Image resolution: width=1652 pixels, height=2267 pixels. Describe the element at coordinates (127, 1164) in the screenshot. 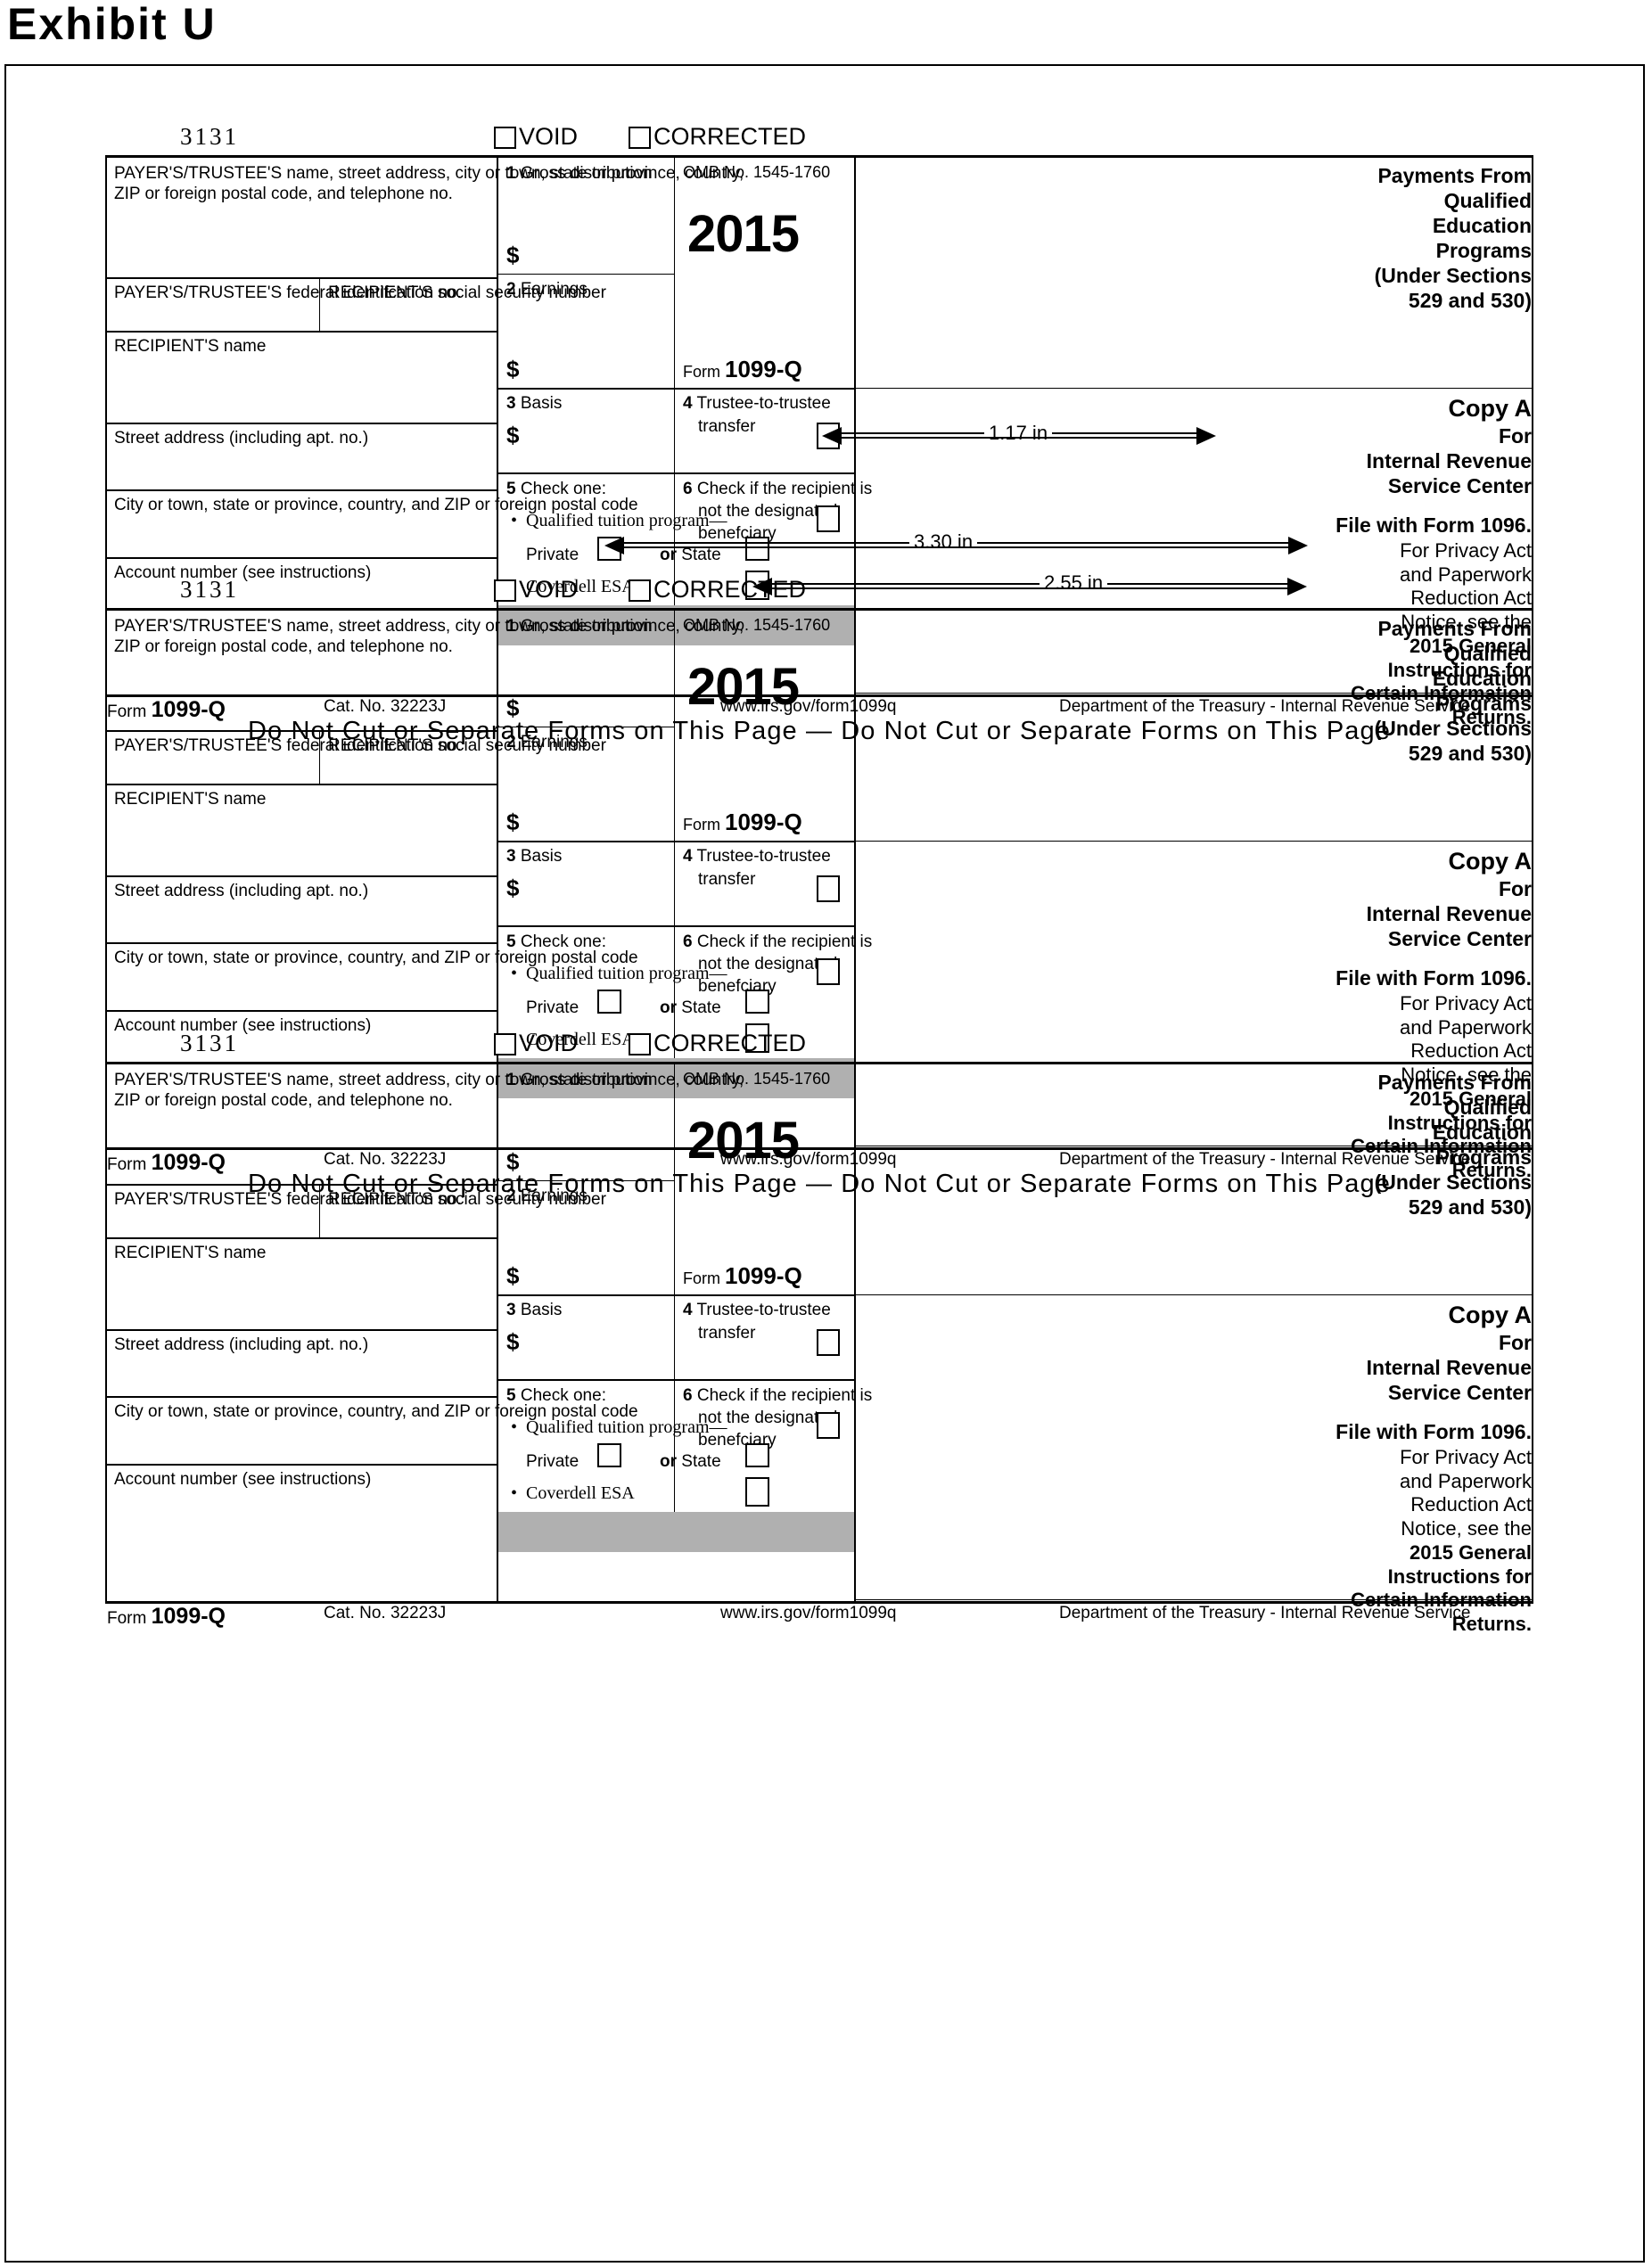

I see `footer-form-prefix-2: Form` at that location.